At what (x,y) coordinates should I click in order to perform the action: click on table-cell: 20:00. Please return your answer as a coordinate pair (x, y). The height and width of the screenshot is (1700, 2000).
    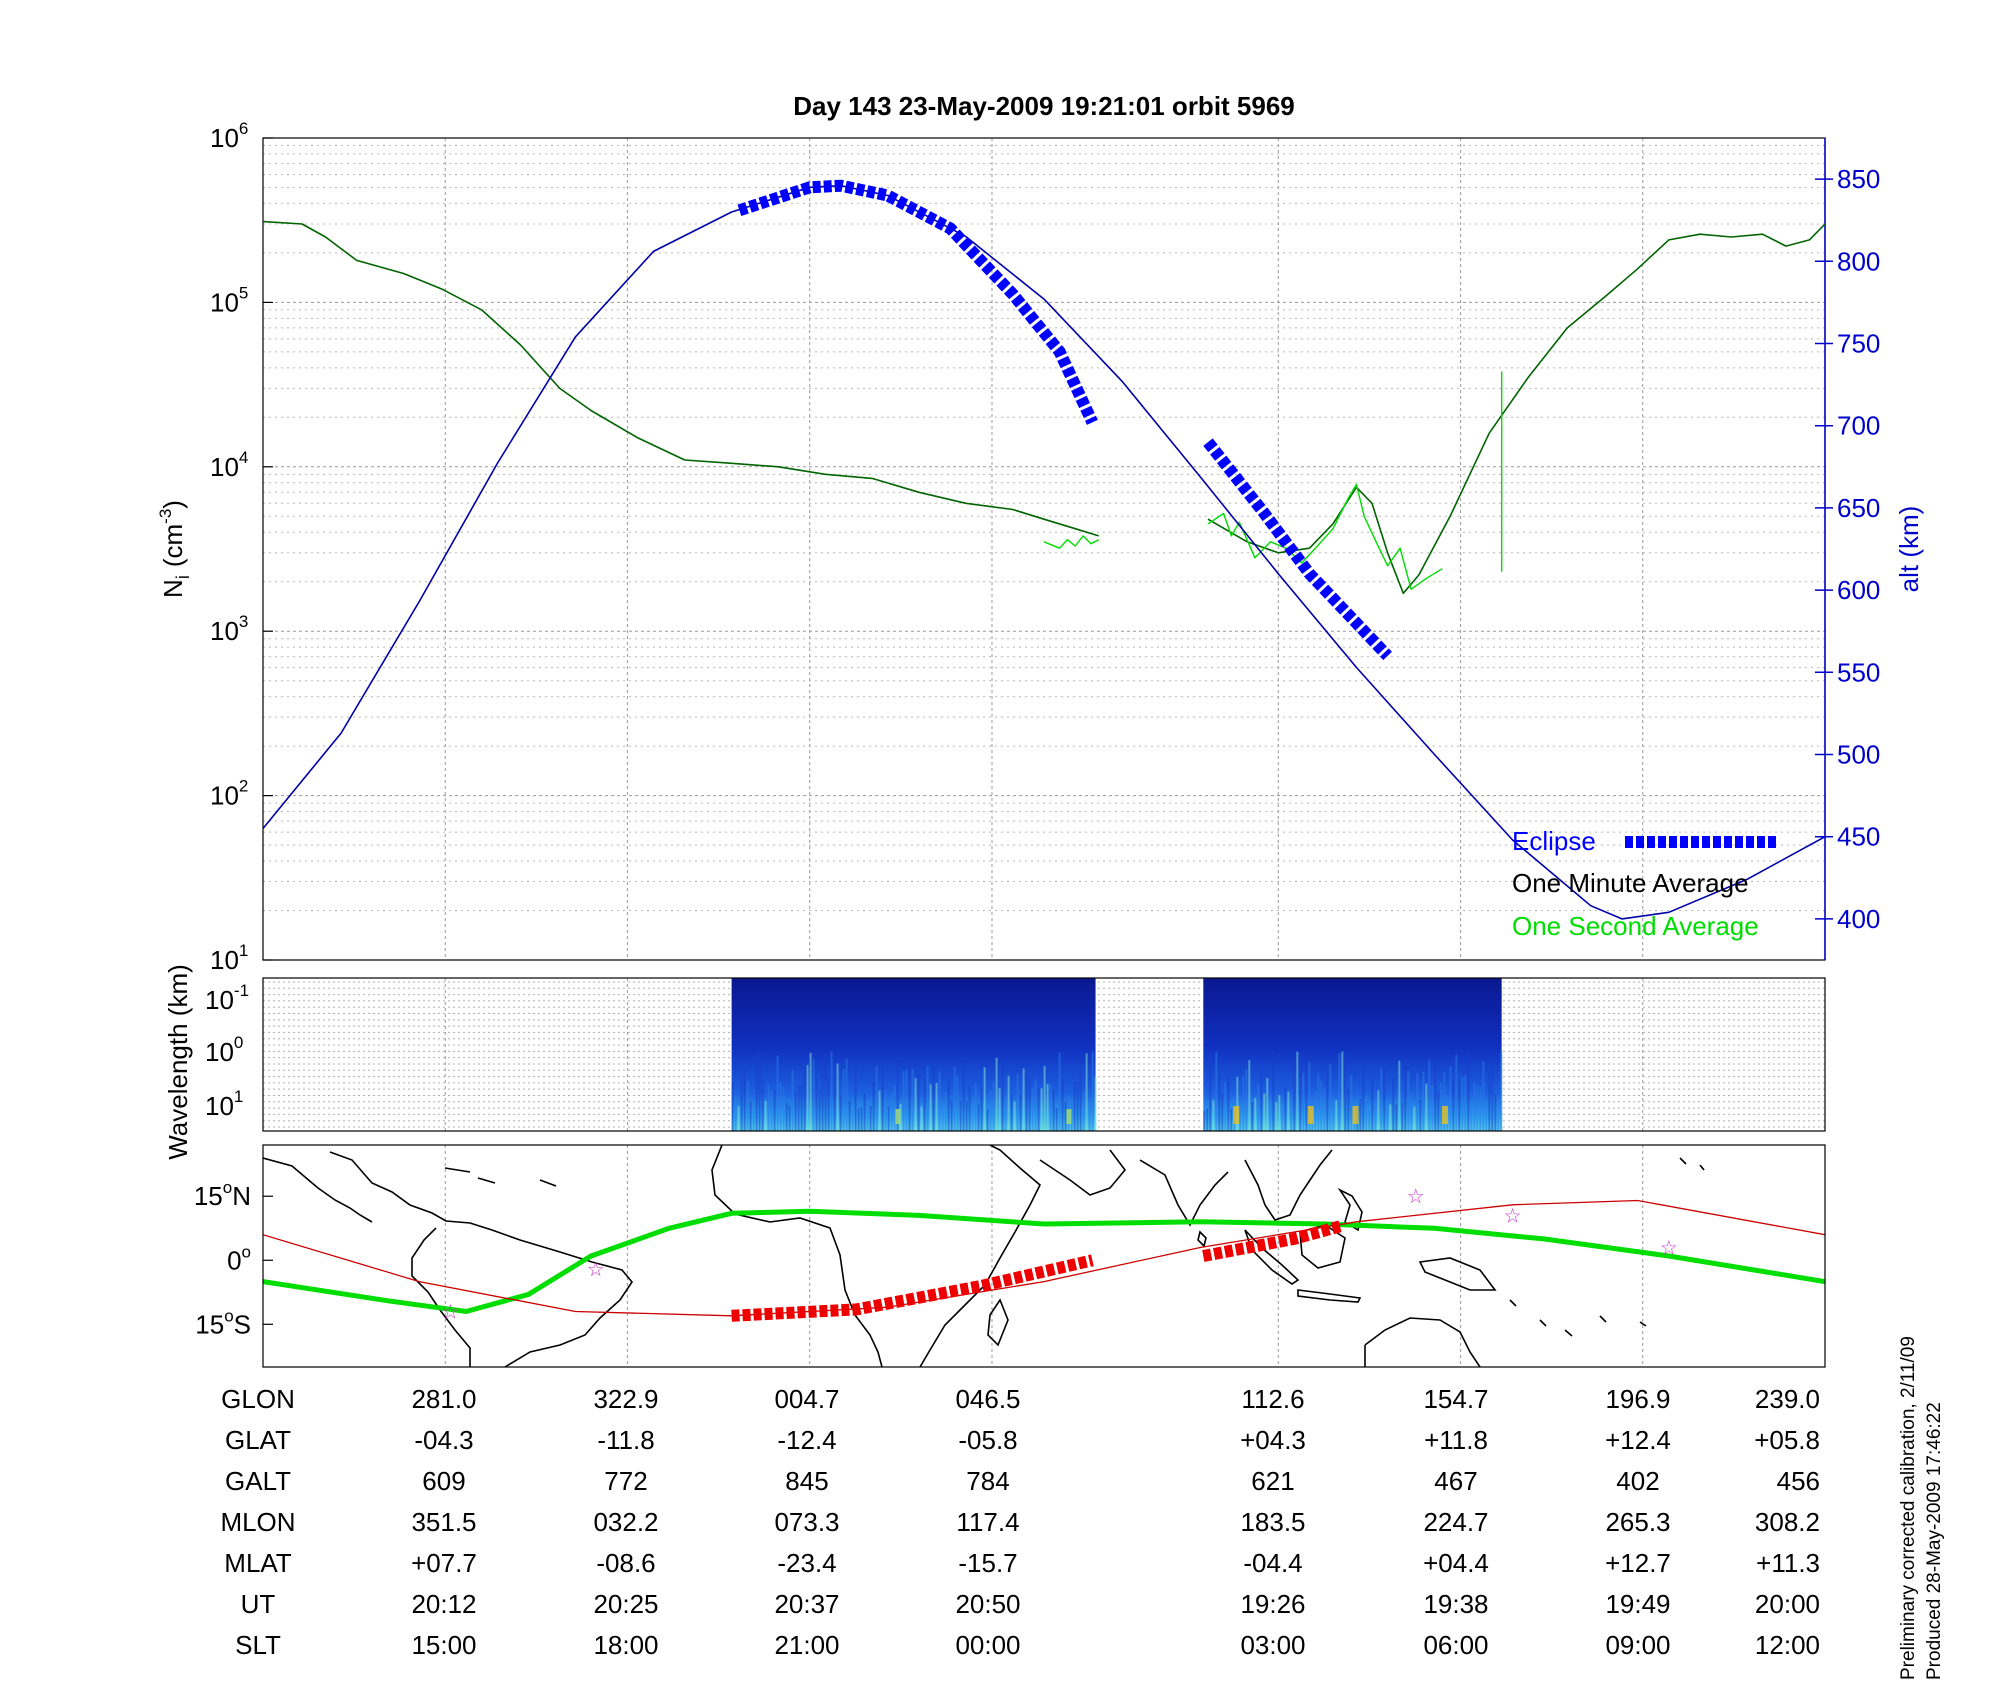
    Looking at the image, I should click on (1787, 1604).